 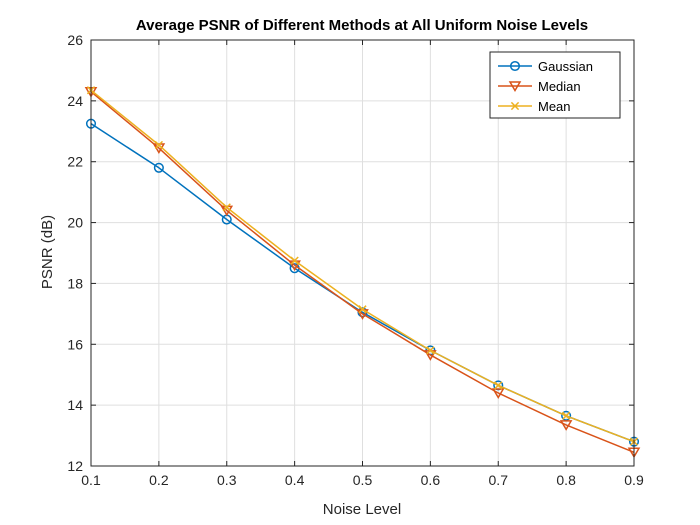 What do you see at coordinates (227, 480) in the screenshot?
I see `x-tick-label: 0.3` at bounding box center [227, 480].